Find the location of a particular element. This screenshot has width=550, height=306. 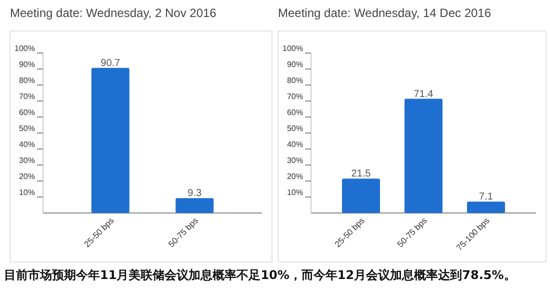

data-label: 21.5 is located at coordinates (361, 174).